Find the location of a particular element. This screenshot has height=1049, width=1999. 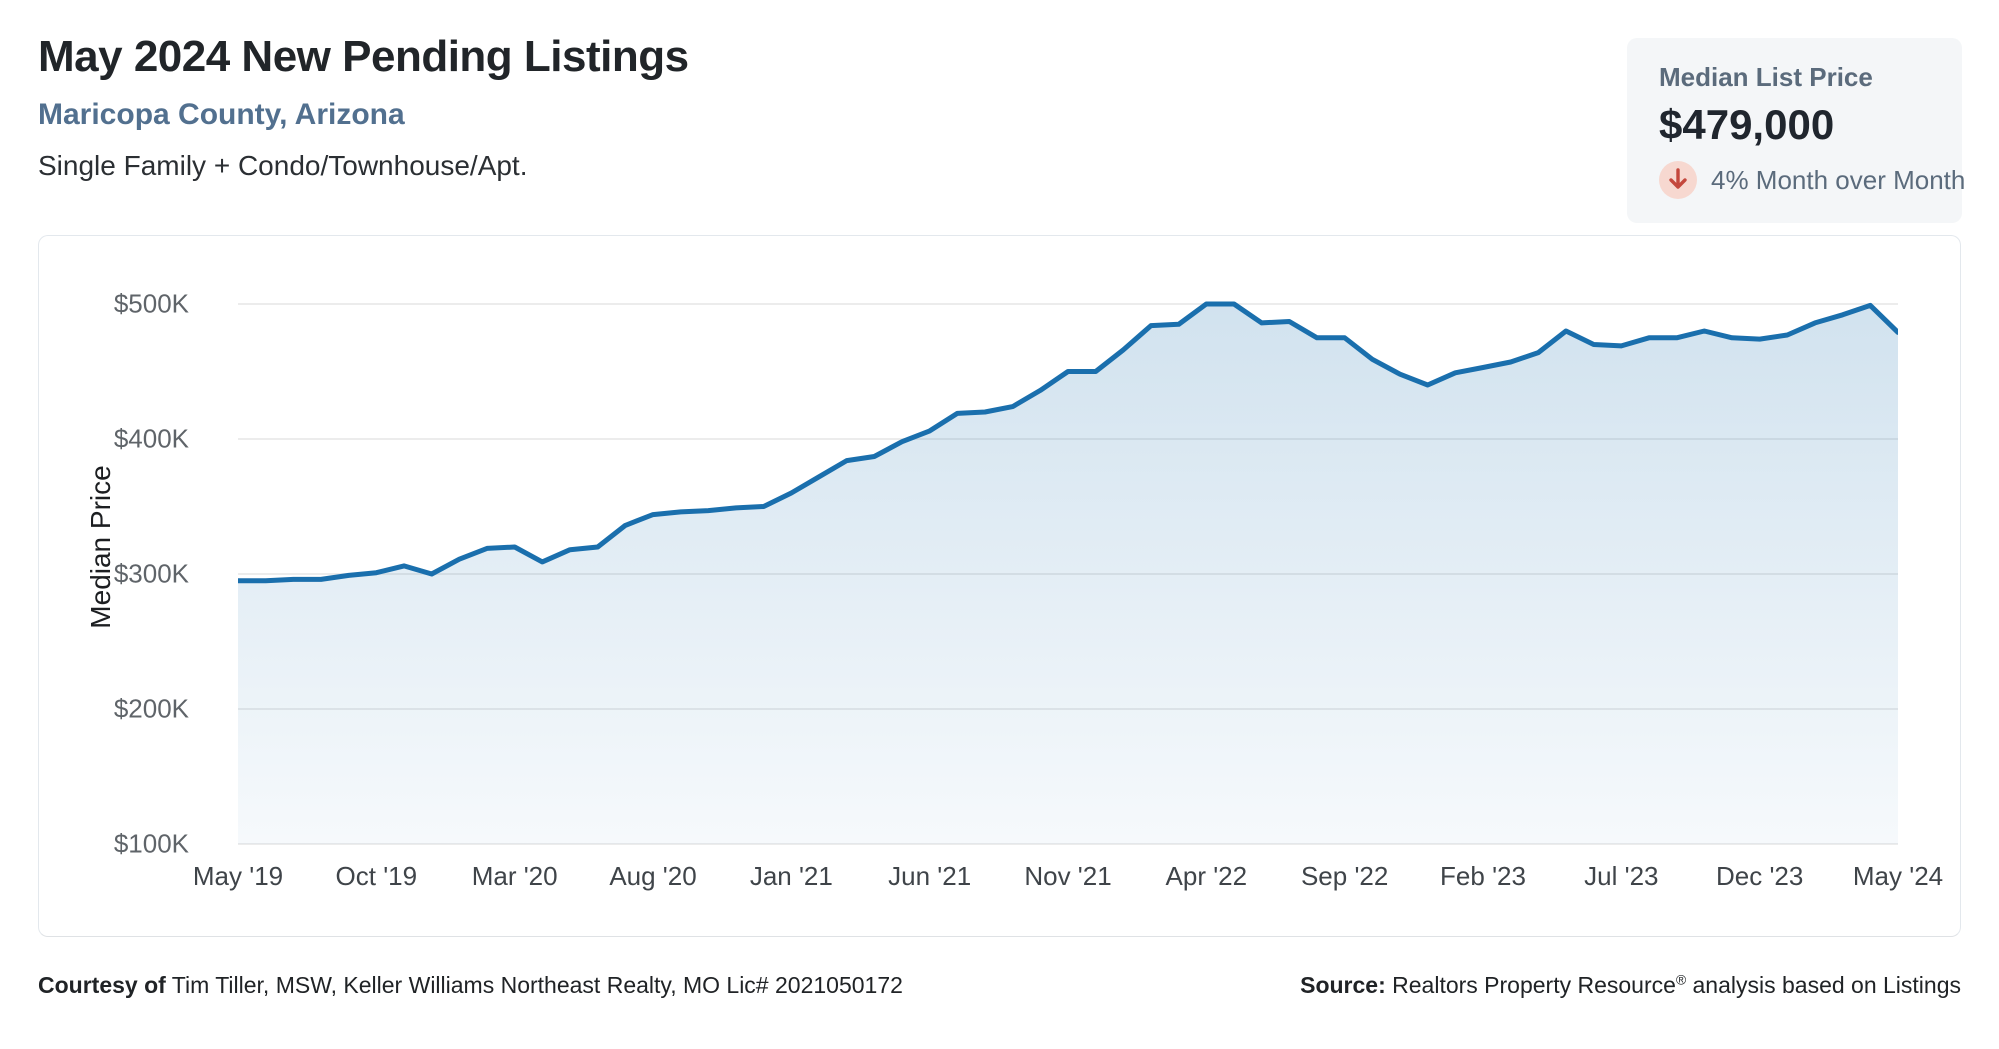

kpi-change-row: 4% Month over Month is located at coordinates (1812, 180).